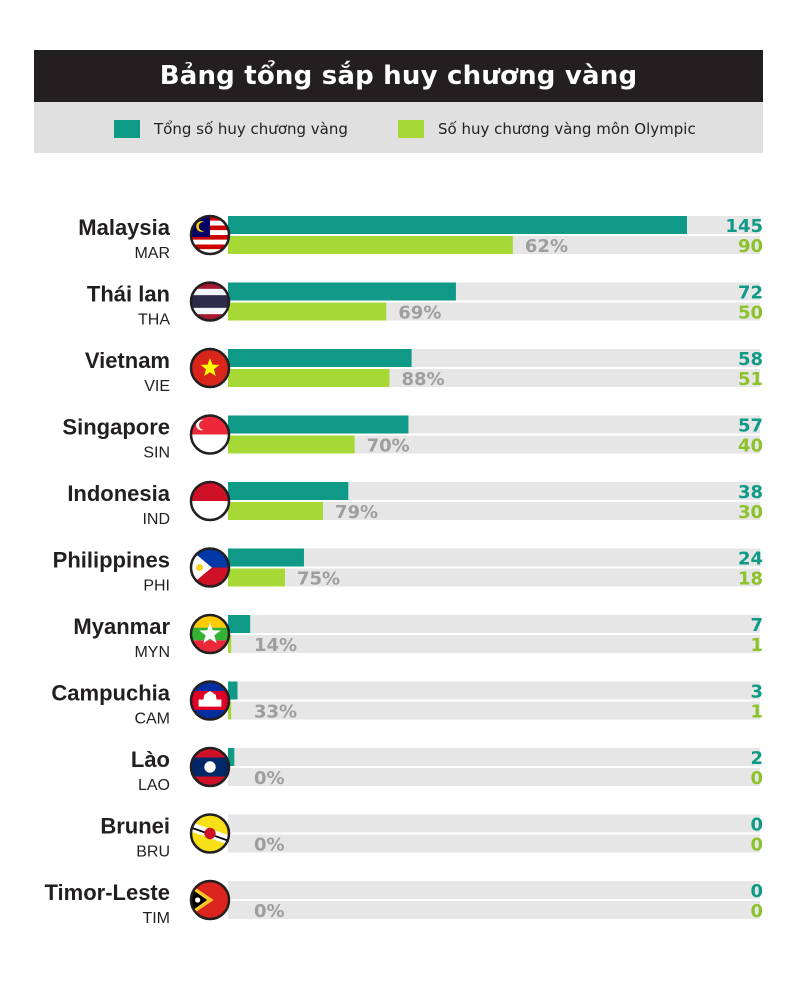 This screenshot has width=800, height=1003. What do you see at coordinates (356, 512) in the screenshot?
I see `percent-label: 79%` at bounding box center [356, 512].